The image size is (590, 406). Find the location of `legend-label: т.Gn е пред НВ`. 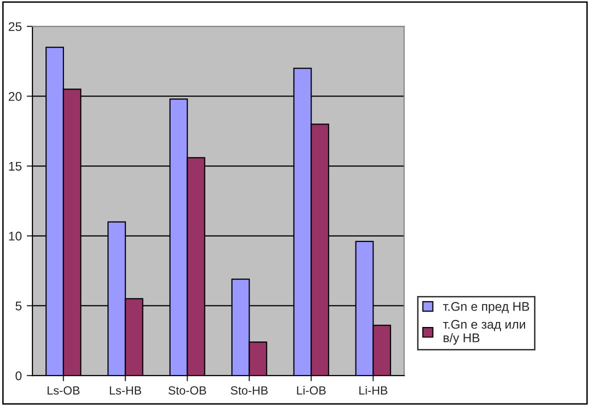

legend-label: т.Gn е пред НВ is located at coordinates (486, 308).